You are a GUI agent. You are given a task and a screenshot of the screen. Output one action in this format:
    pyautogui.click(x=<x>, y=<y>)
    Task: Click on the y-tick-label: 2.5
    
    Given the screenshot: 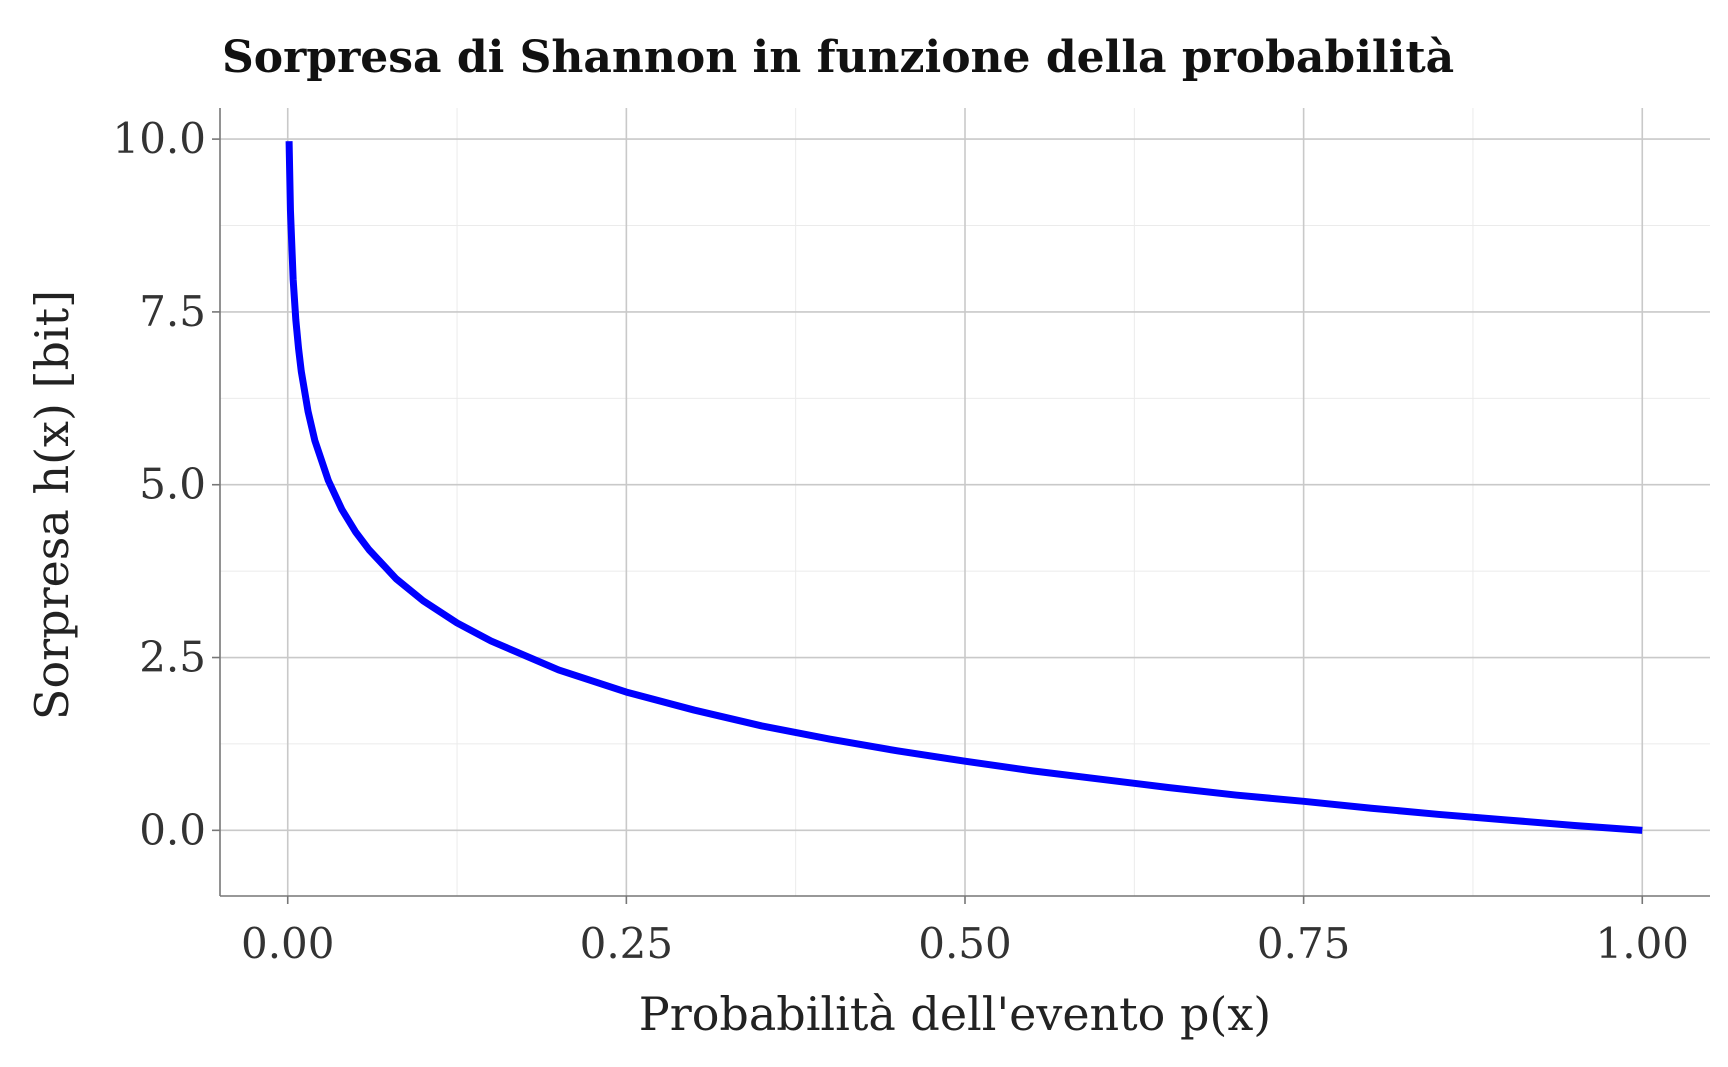 What is the action you would take?
    pyautogui.click(x=172, y=657)
    